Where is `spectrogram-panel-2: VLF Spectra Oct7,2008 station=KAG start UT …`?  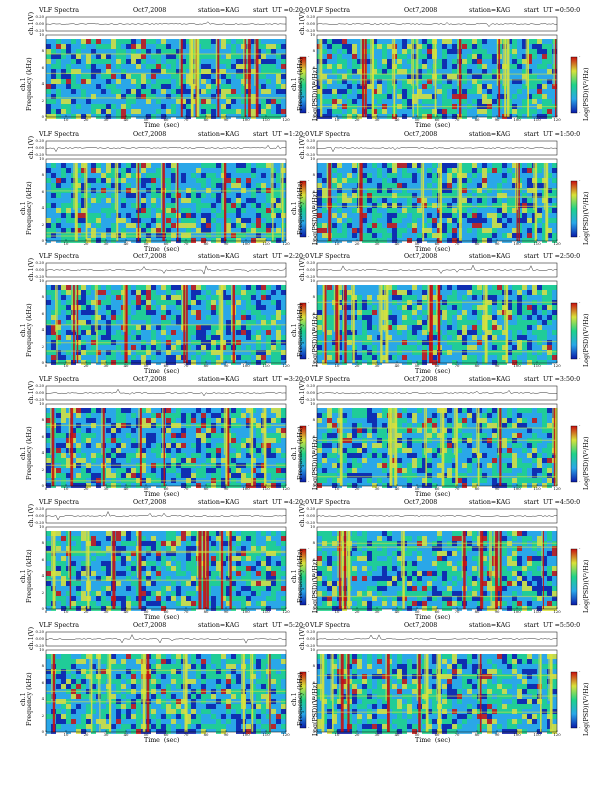 spectrogram-panel-2: VLF Spectra Oct7,2008 station=KAG start UT … is located at coordinates (447, 71).